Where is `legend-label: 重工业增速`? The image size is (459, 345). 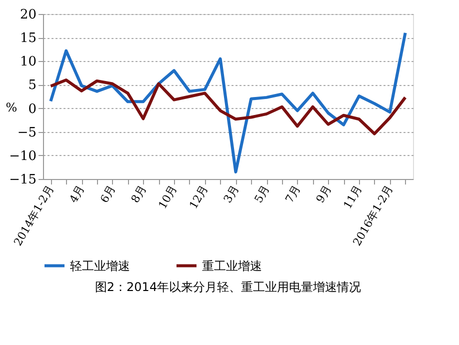 legend-label: 重工业增速 is located at coordinates (232, 265).